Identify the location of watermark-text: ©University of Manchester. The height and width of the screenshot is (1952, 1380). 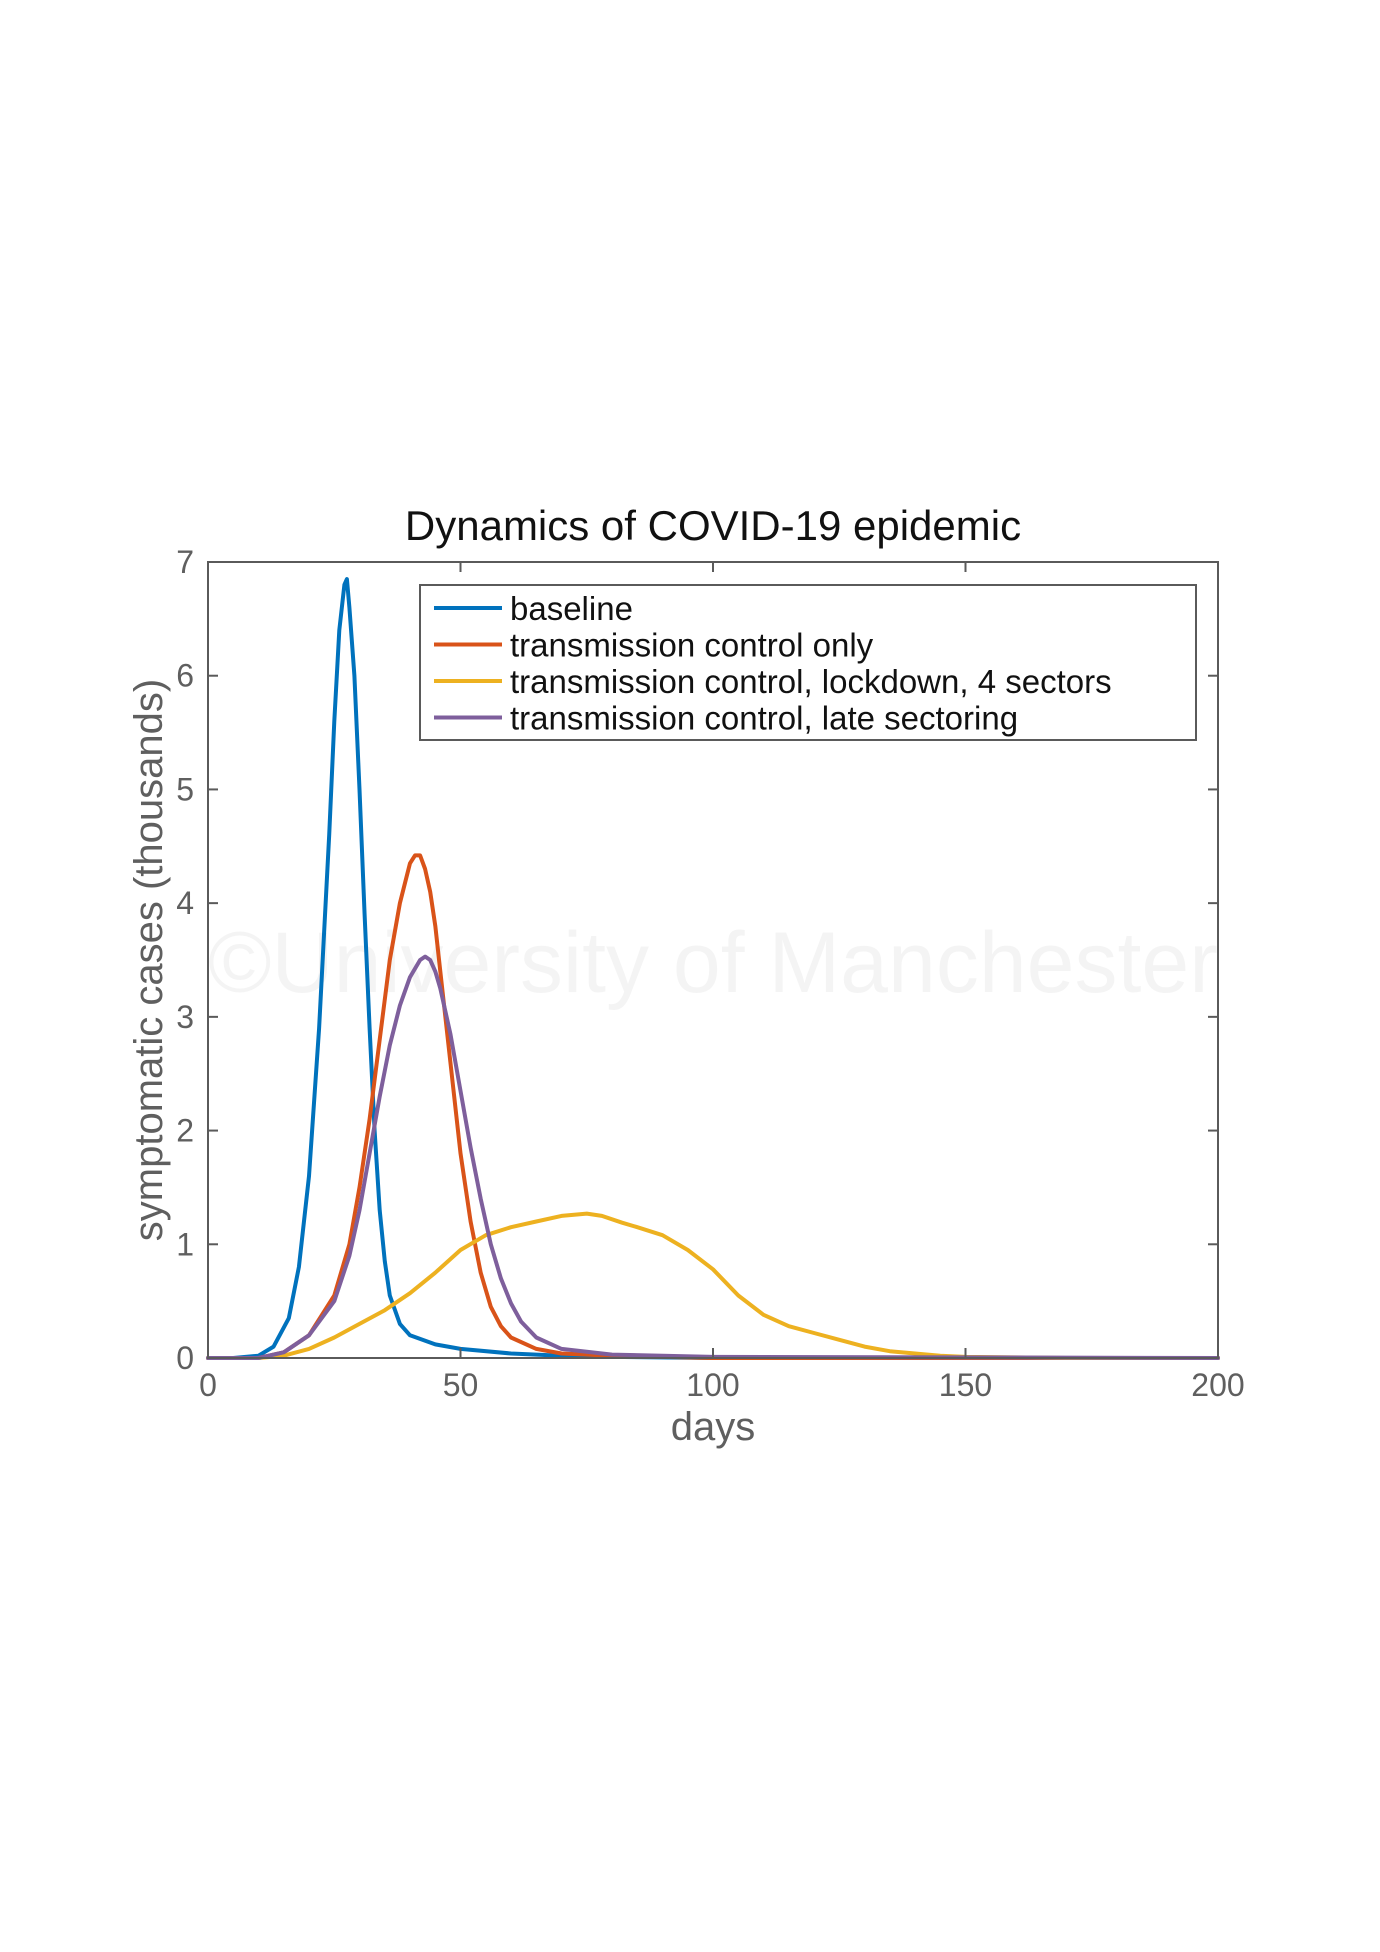
(713, 963).